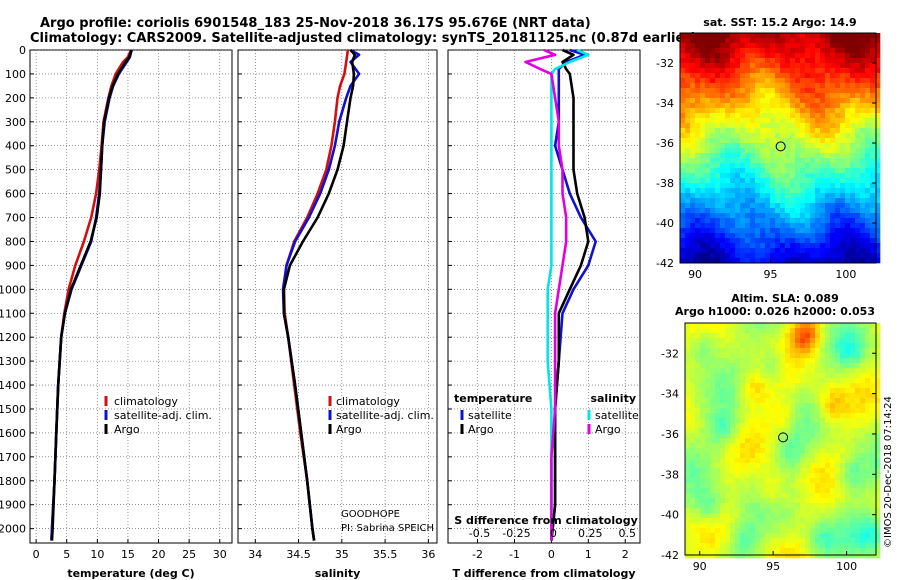 The width and height of the screenshot is (900, 580). I want to click on depth-tick-label: 1100, so click(13, 313).